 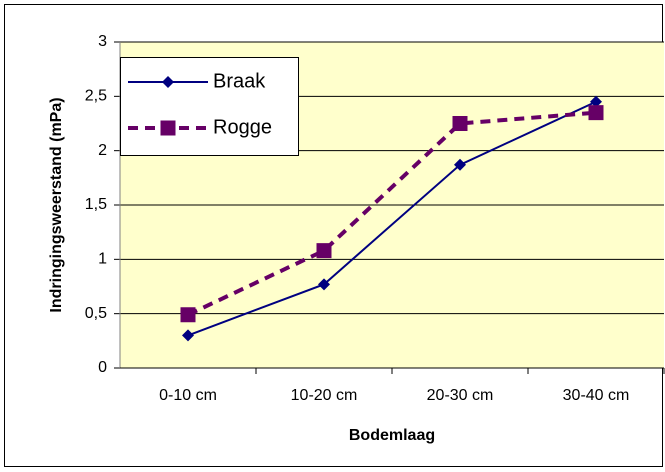 What do you see at coordinates (242, 127) in the screenshot?
I see `legend-label: Rogge` at bounding box center [242, 127].